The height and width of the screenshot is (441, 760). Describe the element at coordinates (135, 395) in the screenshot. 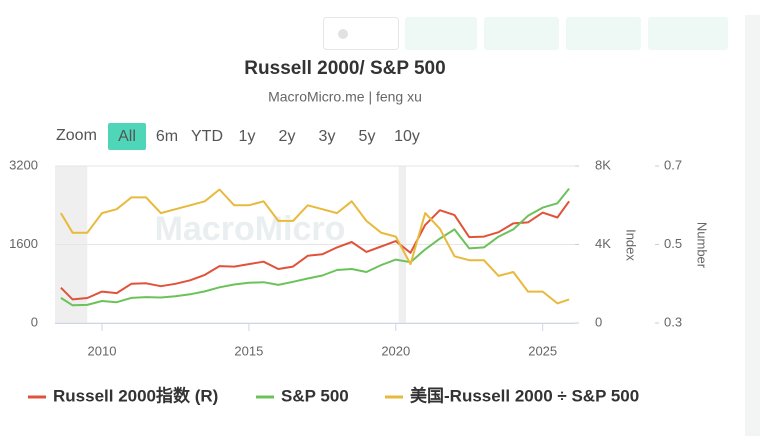

I see `legend-label: Russell 2000指数 (R)` at that location.